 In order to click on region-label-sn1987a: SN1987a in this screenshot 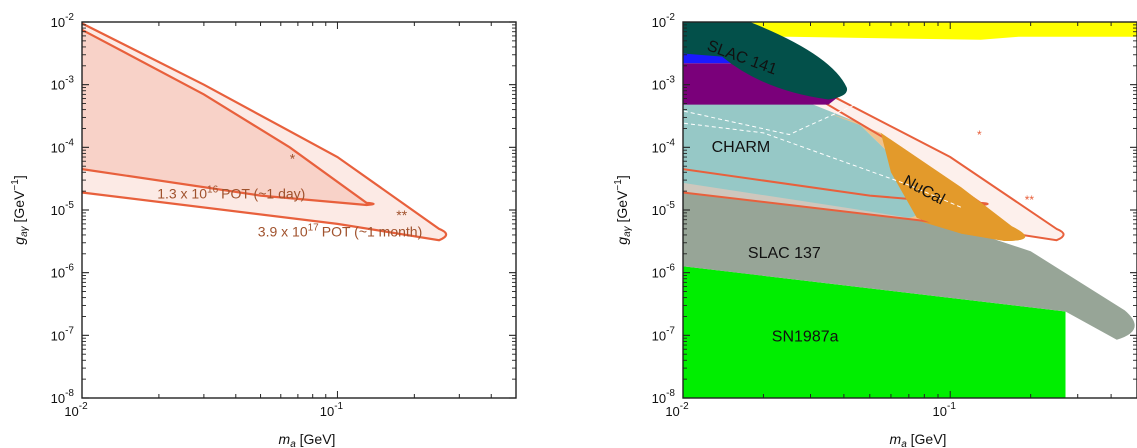, I will do `click(805, 336)`.